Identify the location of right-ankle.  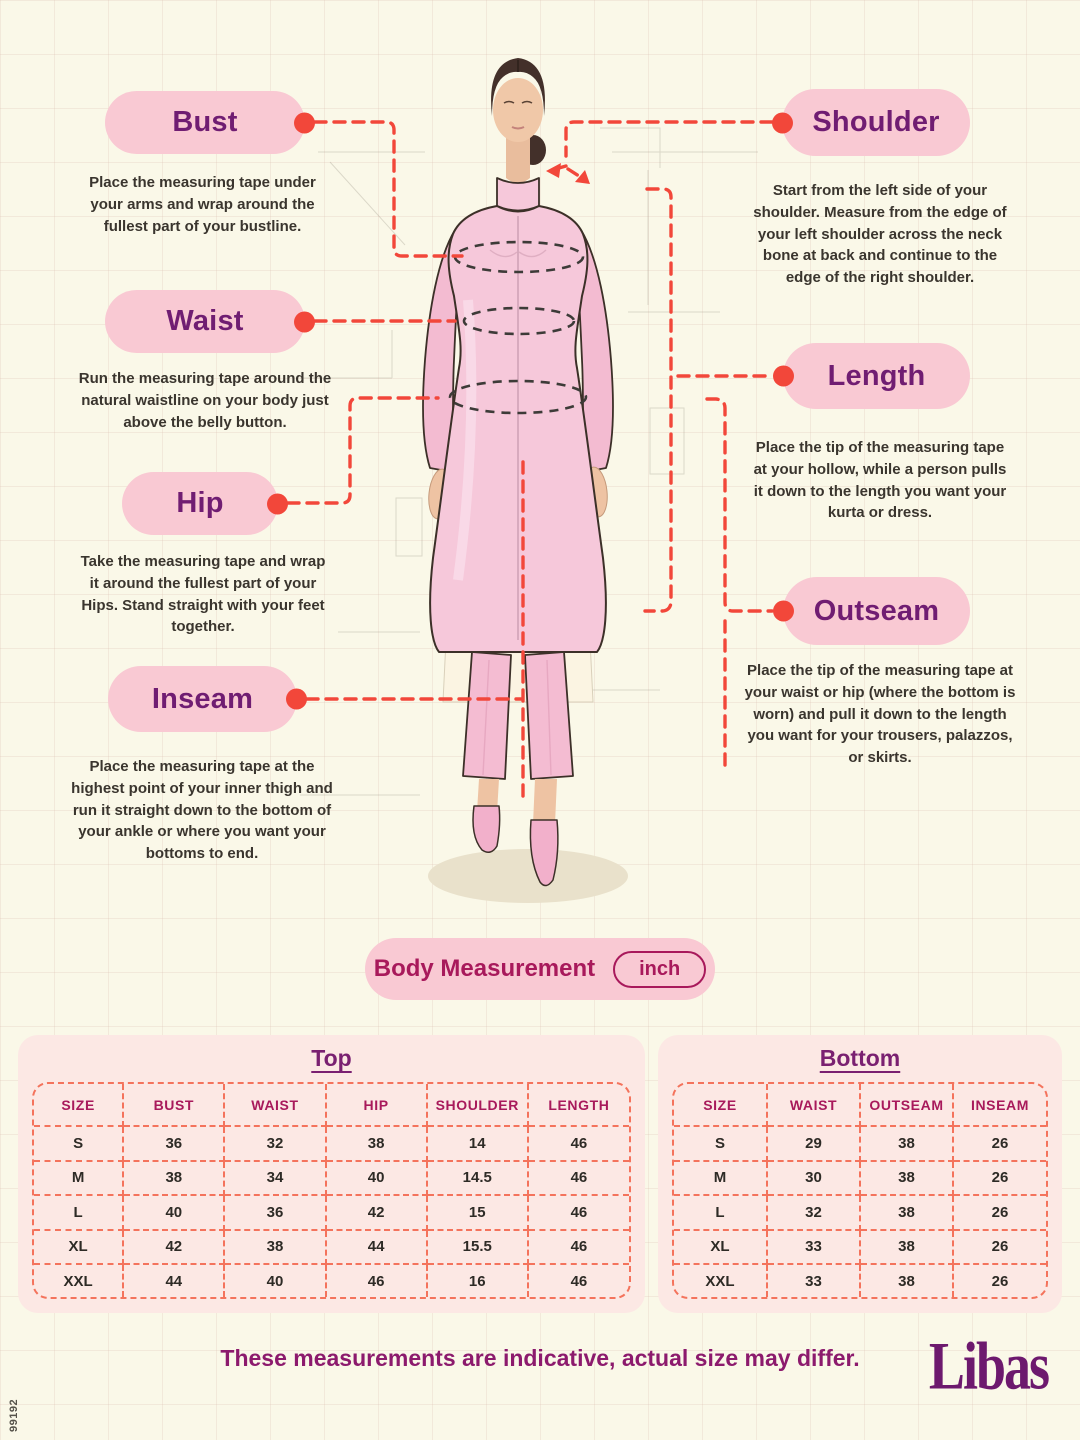
(545, 801).